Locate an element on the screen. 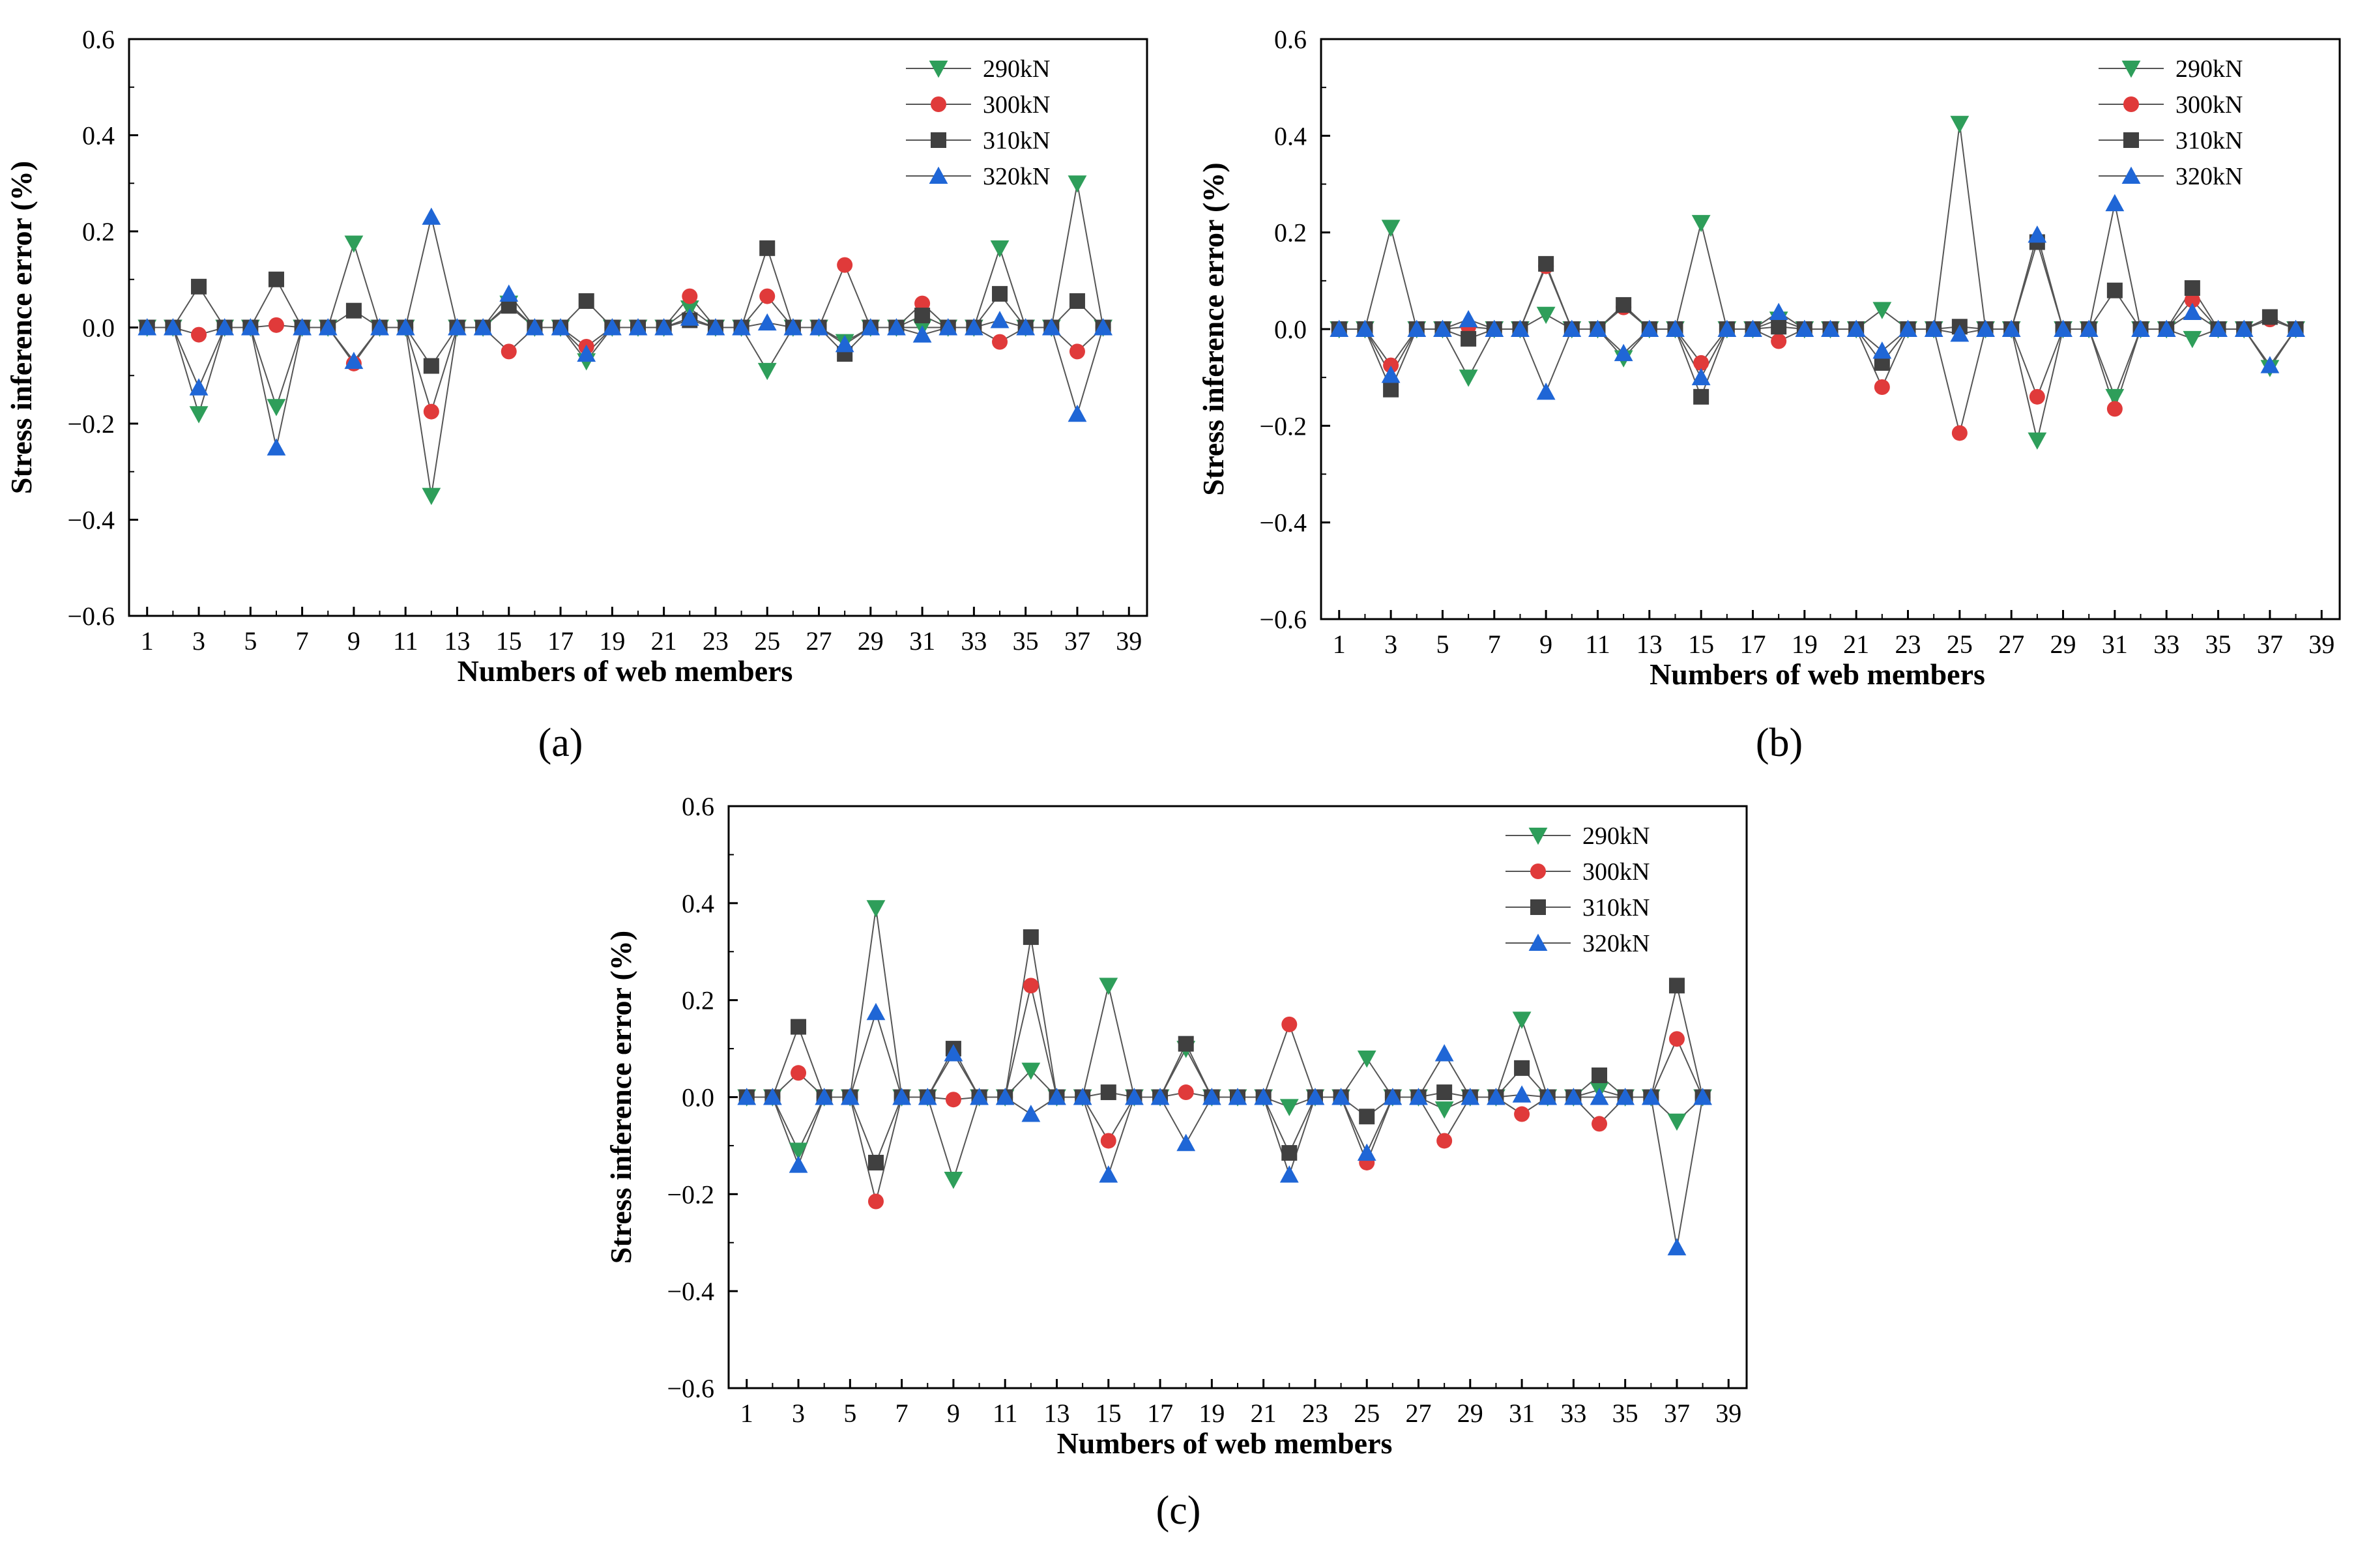 This screenshot has width=2356, height=1568. x-tick-label: 5 is located at coordinates (850, 1413).